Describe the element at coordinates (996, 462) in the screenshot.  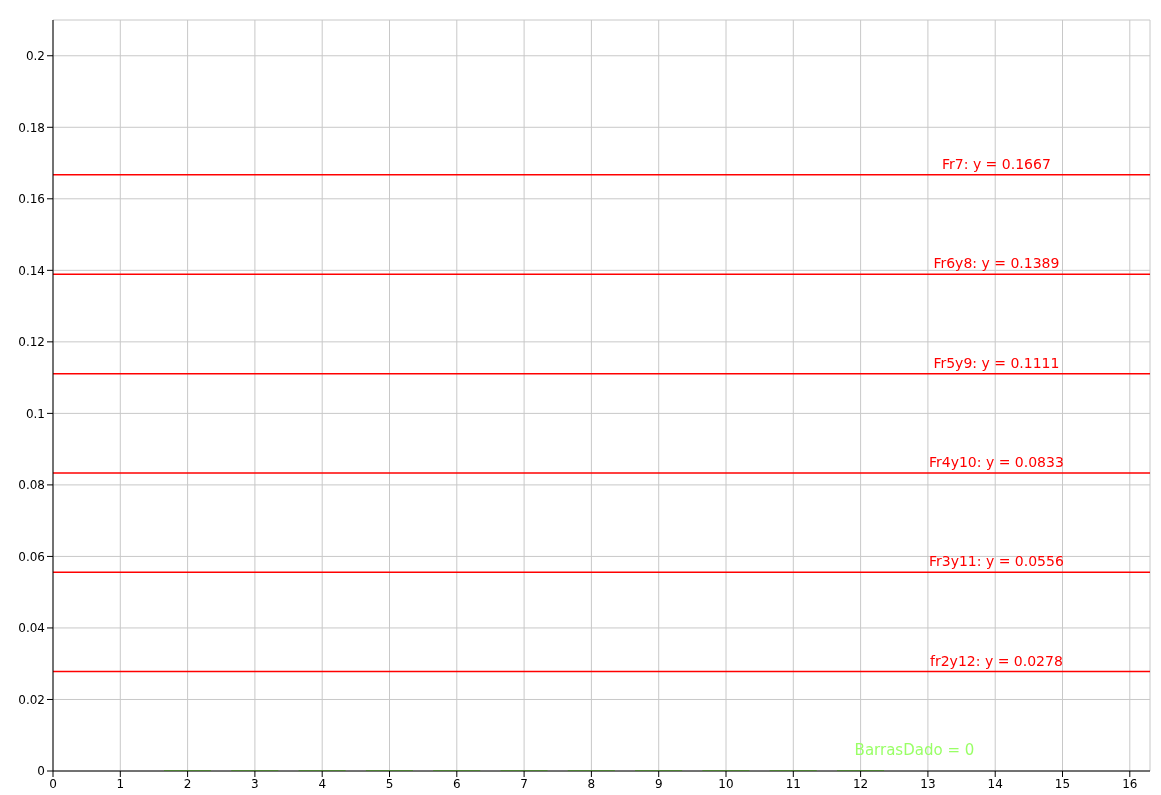
I see `ref-line-label: Fr4y10: y = 0.0833` at that location.